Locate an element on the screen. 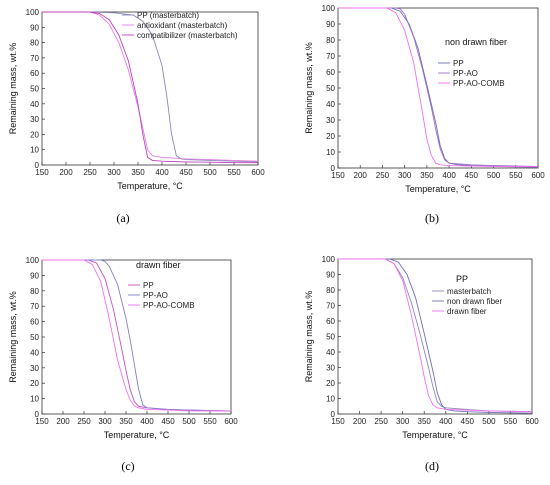  panel-caption: (a) is located at coordinates (122, 218).